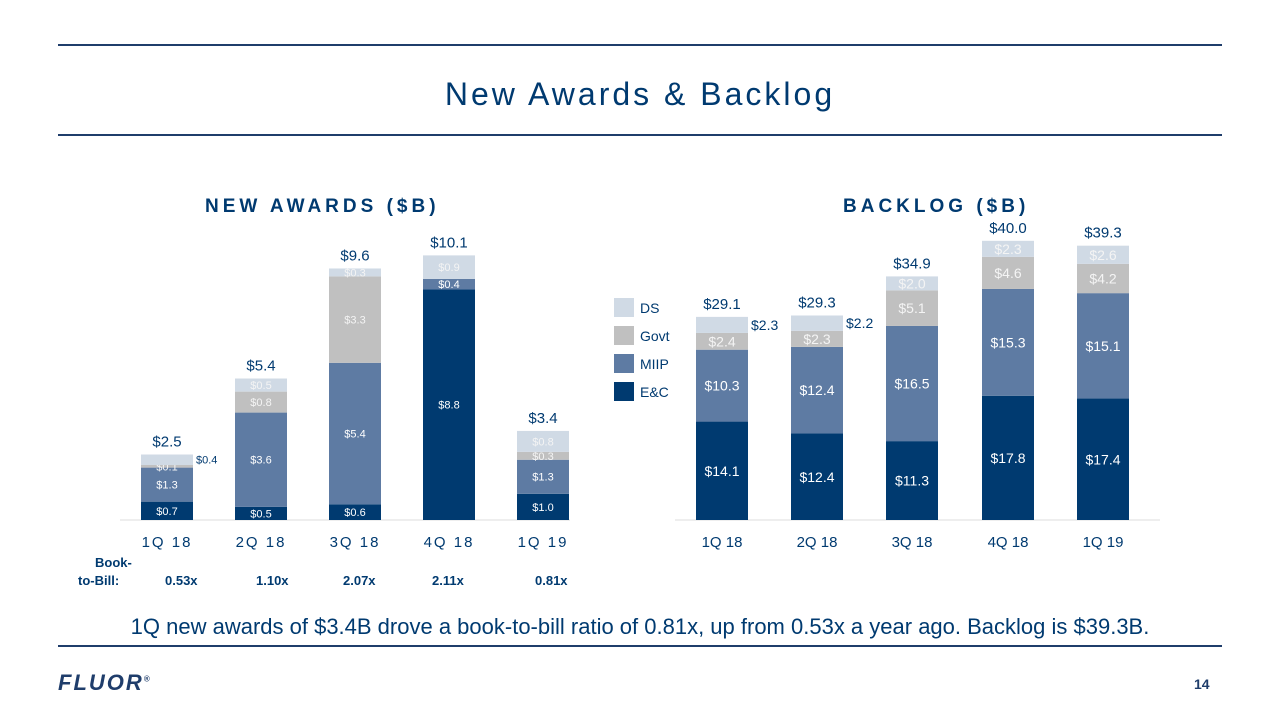 This screenshot has height=720, width=1280. Describe the element at coordinates (859, 323) in the screenshot. I see `segment-label: $2.2` at that location.